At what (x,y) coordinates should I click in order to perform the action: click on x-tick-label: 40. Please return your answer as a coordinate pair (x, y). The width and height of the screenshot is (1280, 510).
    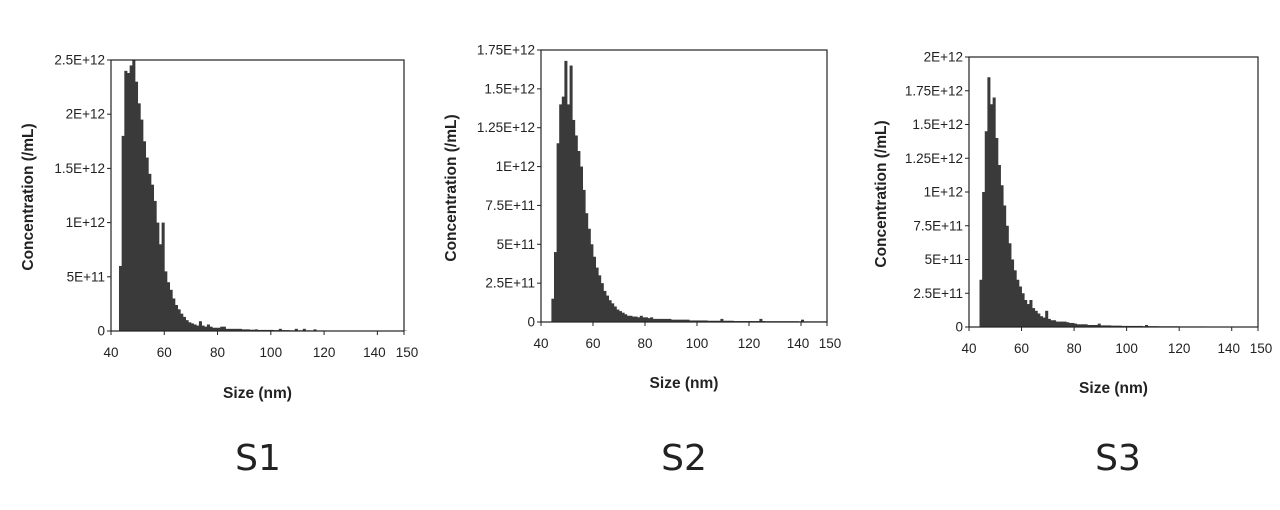
    Looking at the image, I should click on (968, 348).